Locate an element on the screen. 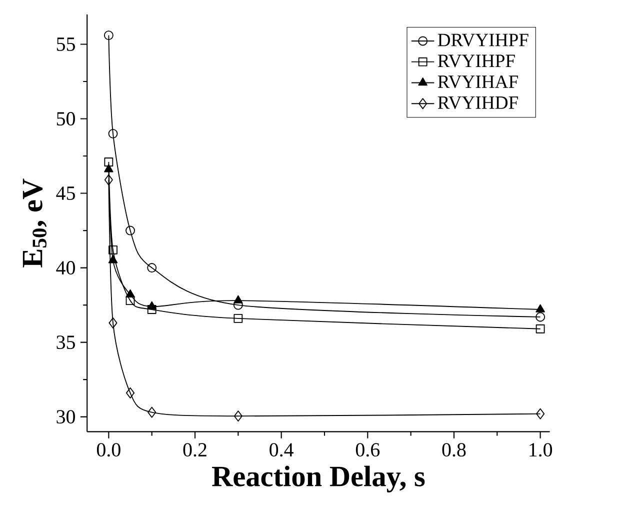 Image resolution: width=640 pixels, height=511 pixels. y-tick-label: 55 is located at coordinates (65, 44).